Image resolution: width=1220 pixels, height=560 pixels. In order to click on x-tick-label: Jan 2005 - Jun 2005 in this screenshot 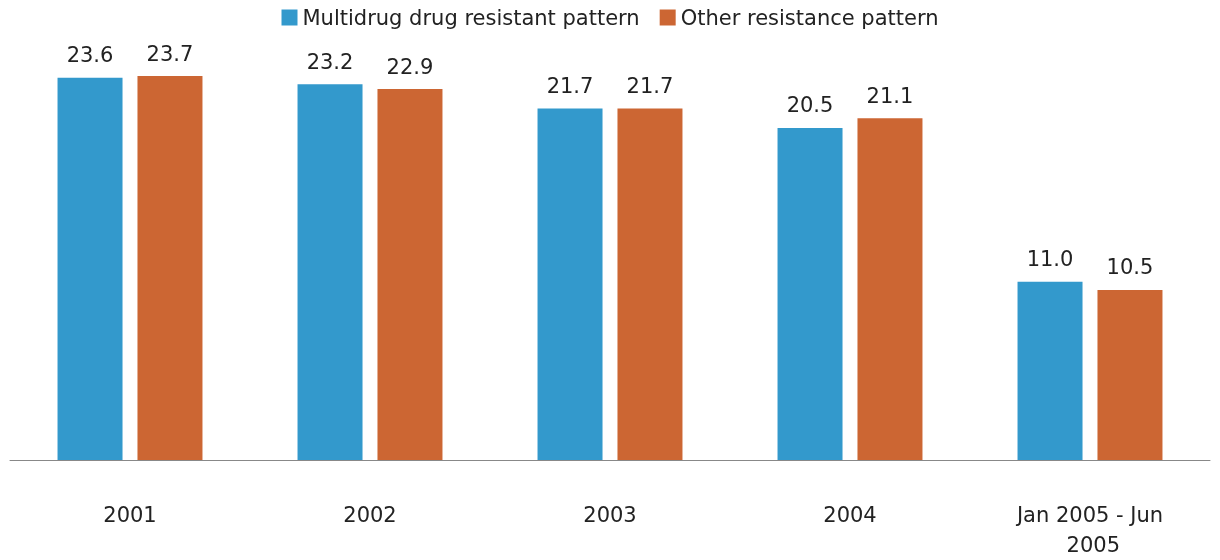, I will do `click(1089, 530)`.